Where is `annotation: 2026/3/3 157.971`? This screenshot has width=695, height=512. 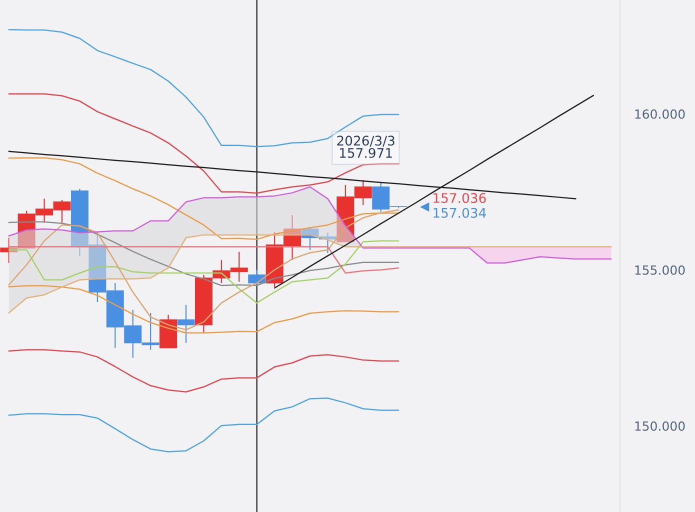 annotation: 2026/3/3 157.971 is located at coordinates (365, 147).